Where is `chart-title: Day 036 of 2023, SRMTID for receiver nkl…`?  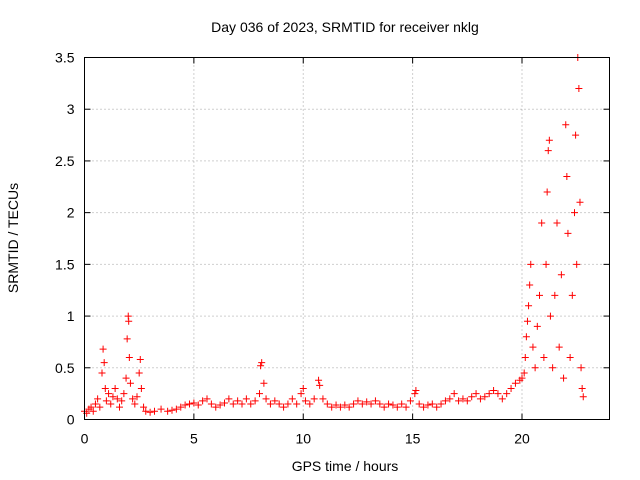 chart-title: Day 036 of 2023, SRMTID for receiver nkl… is located at coordinates (345, 27).